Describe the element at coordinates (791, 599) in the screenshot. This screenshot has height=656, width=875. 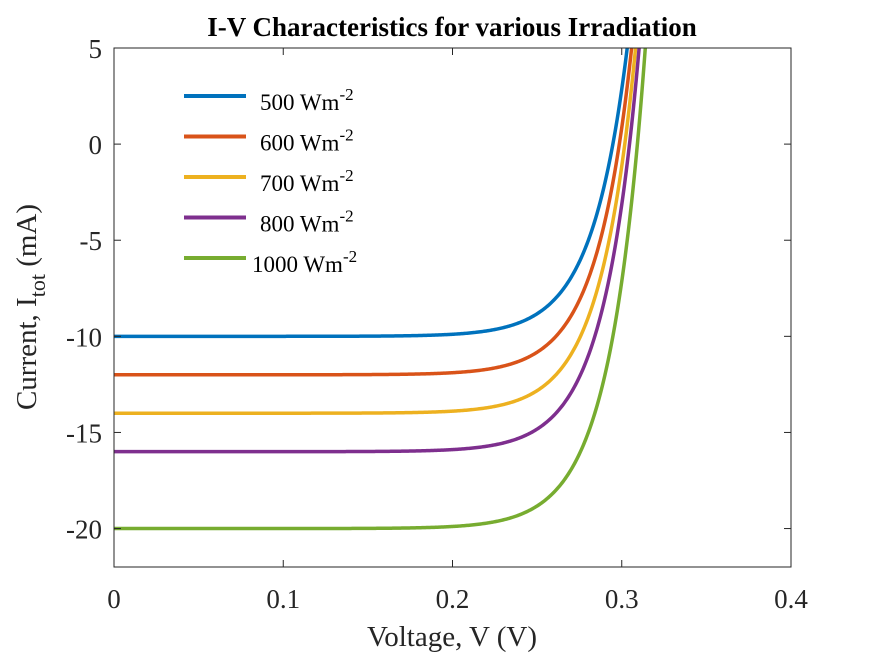
I see `x-tick-label-4: 0.4` at that location.